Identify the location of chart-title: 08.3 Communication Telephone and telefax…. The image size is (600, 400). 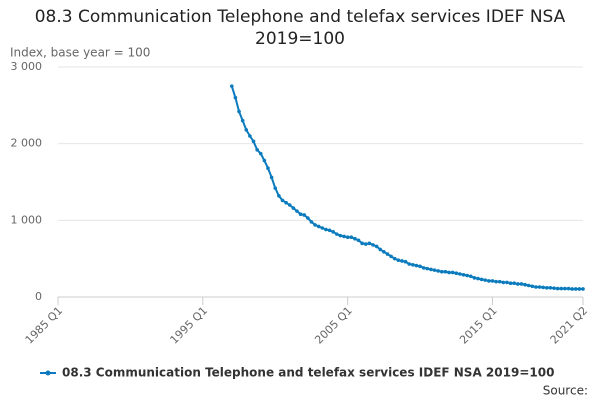
(300, 28).